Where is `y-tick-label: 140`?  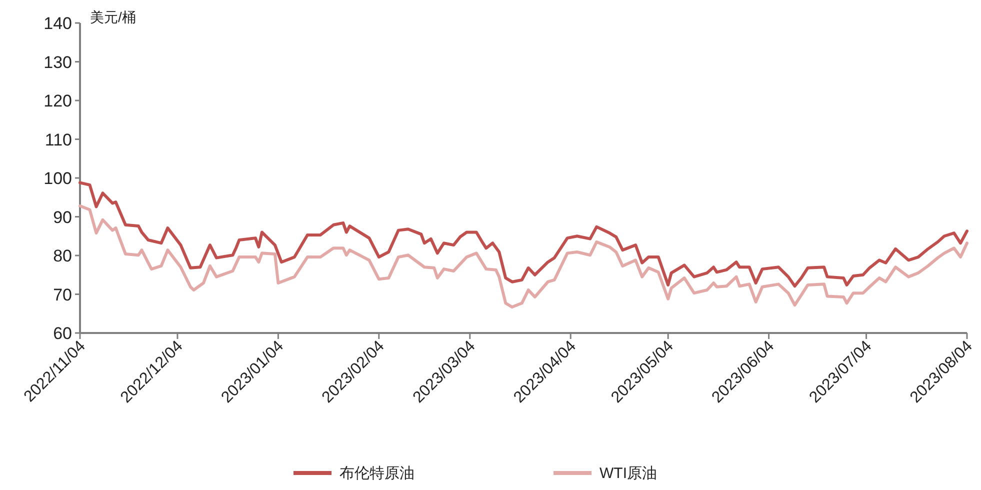 y-tick-label: 140 is located at coordinates (58, 23).